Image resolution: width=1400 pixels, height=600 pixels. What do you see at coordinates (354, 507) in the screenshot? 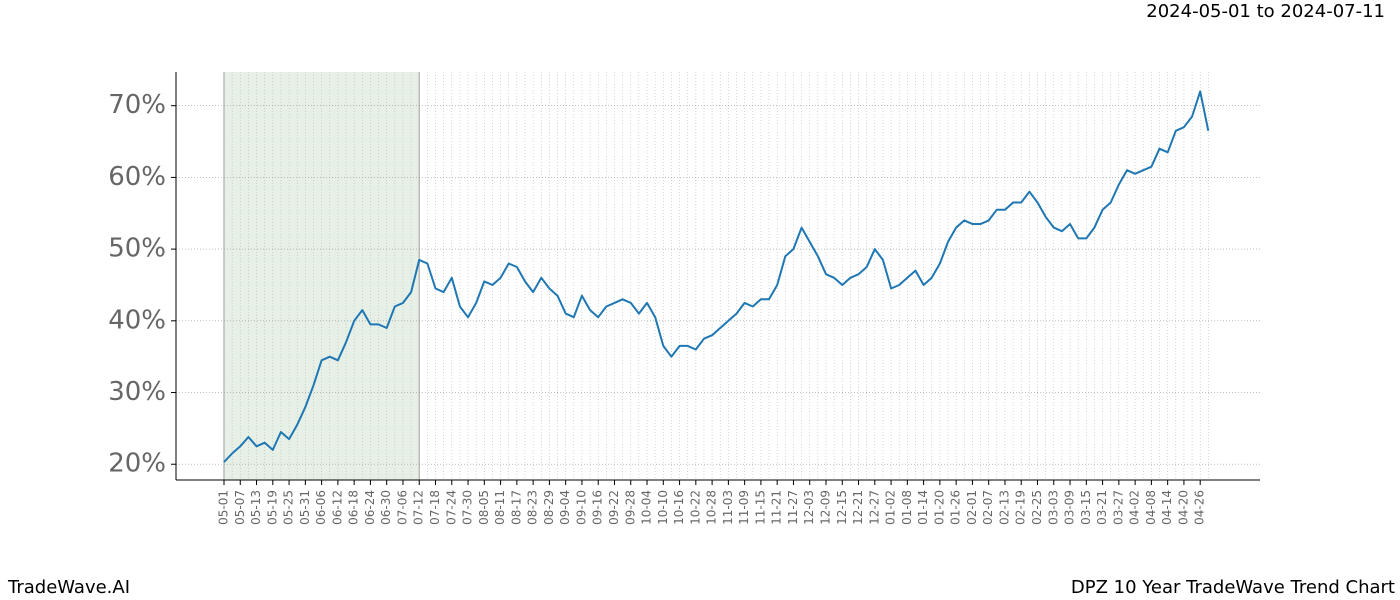
I see `x-tick-label: 06-18` at bounding box center [354, 507].